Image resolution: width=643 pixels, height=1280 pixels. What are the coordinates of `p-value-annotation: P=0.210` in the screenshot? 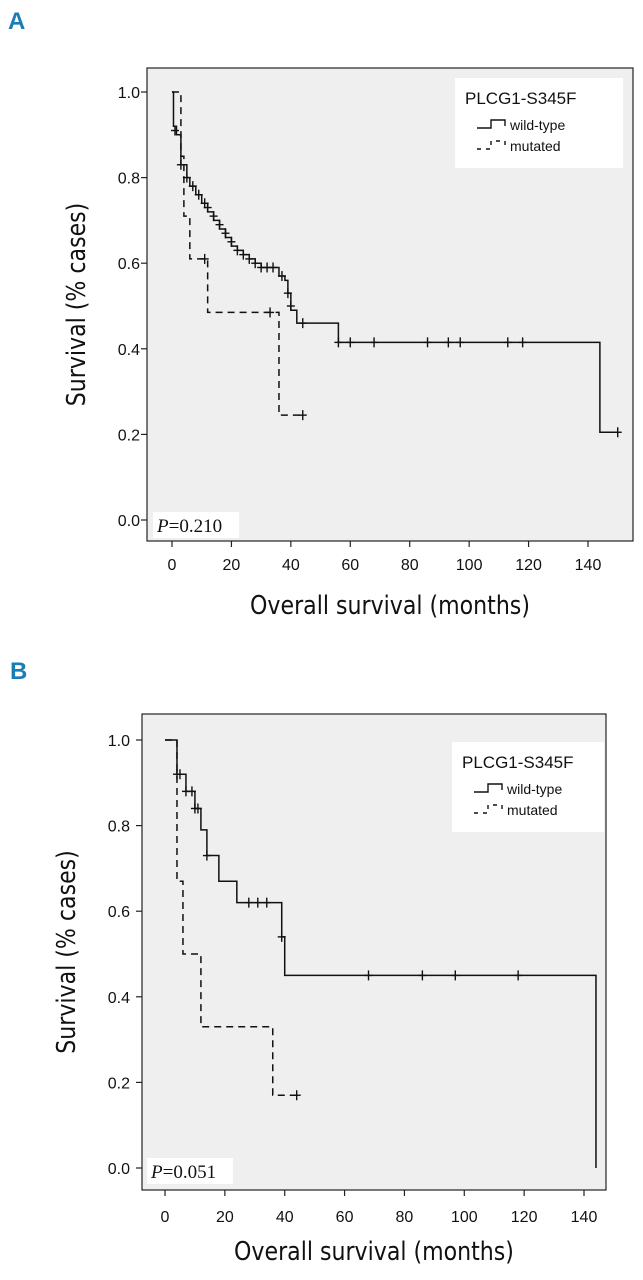 It's located at (189, 526).